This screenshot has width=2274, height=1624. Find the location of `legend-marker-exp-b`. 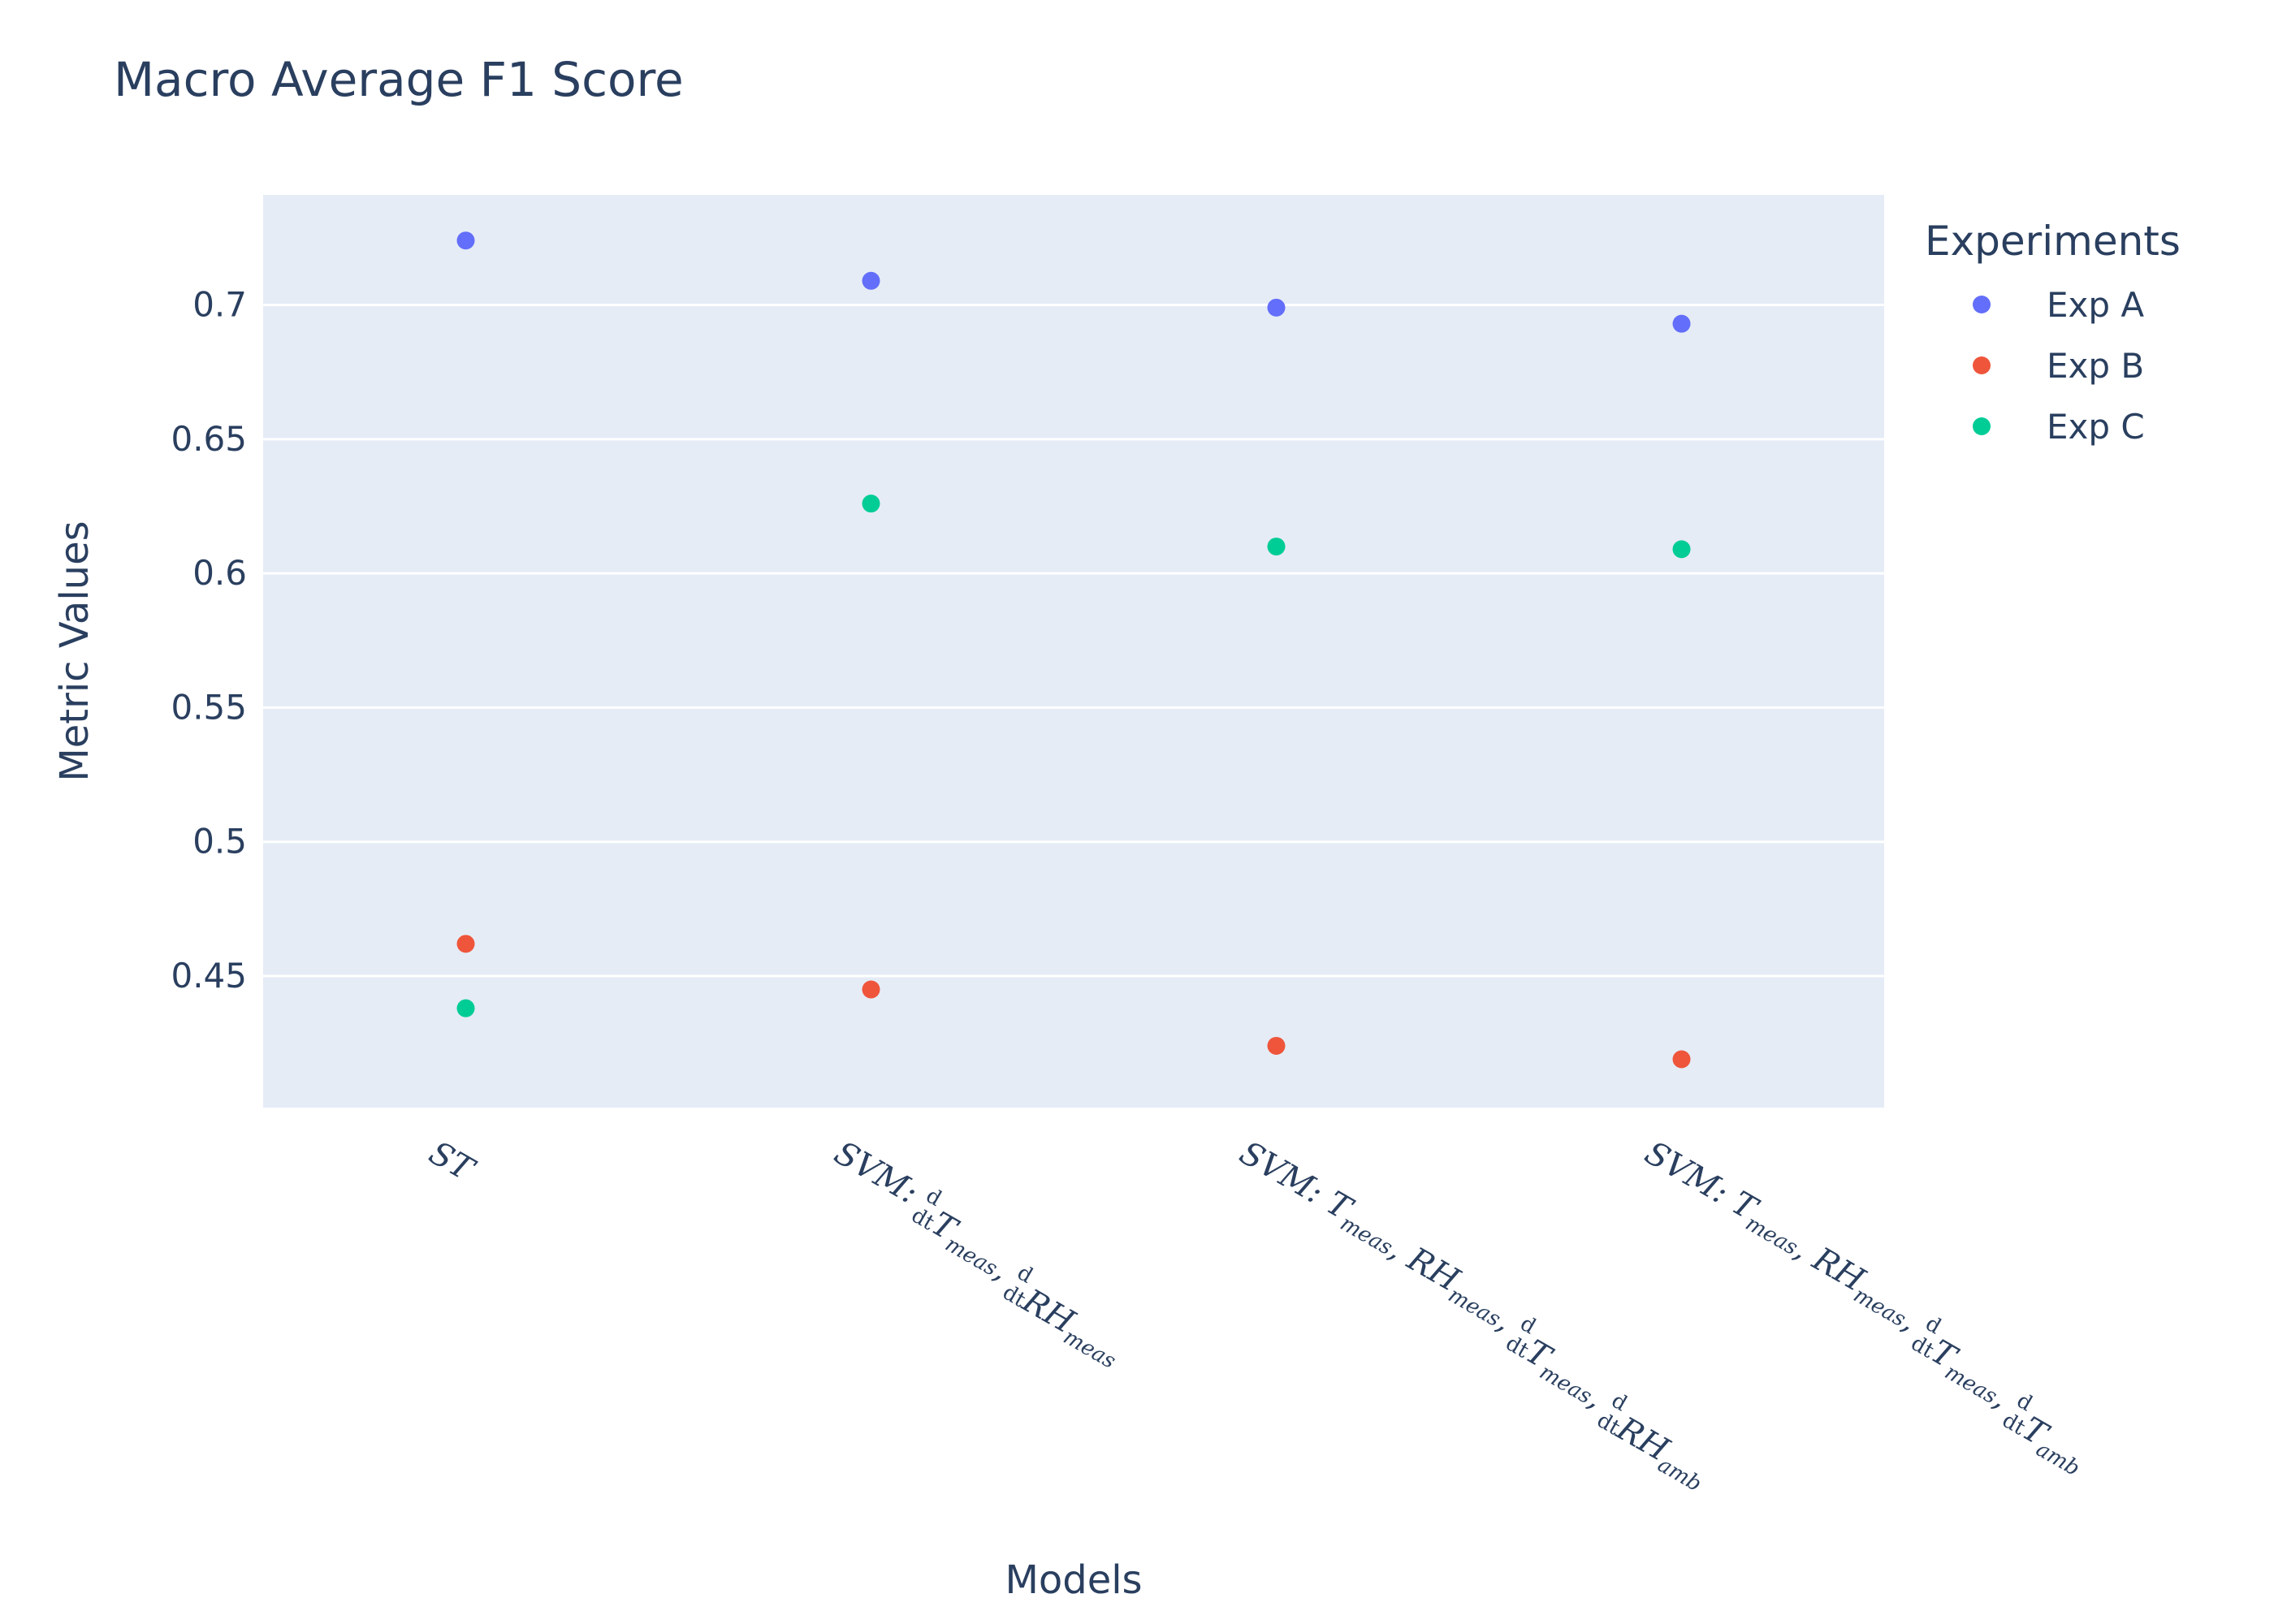

legend-marker-exp-b is located at coordinates (1982, 365).